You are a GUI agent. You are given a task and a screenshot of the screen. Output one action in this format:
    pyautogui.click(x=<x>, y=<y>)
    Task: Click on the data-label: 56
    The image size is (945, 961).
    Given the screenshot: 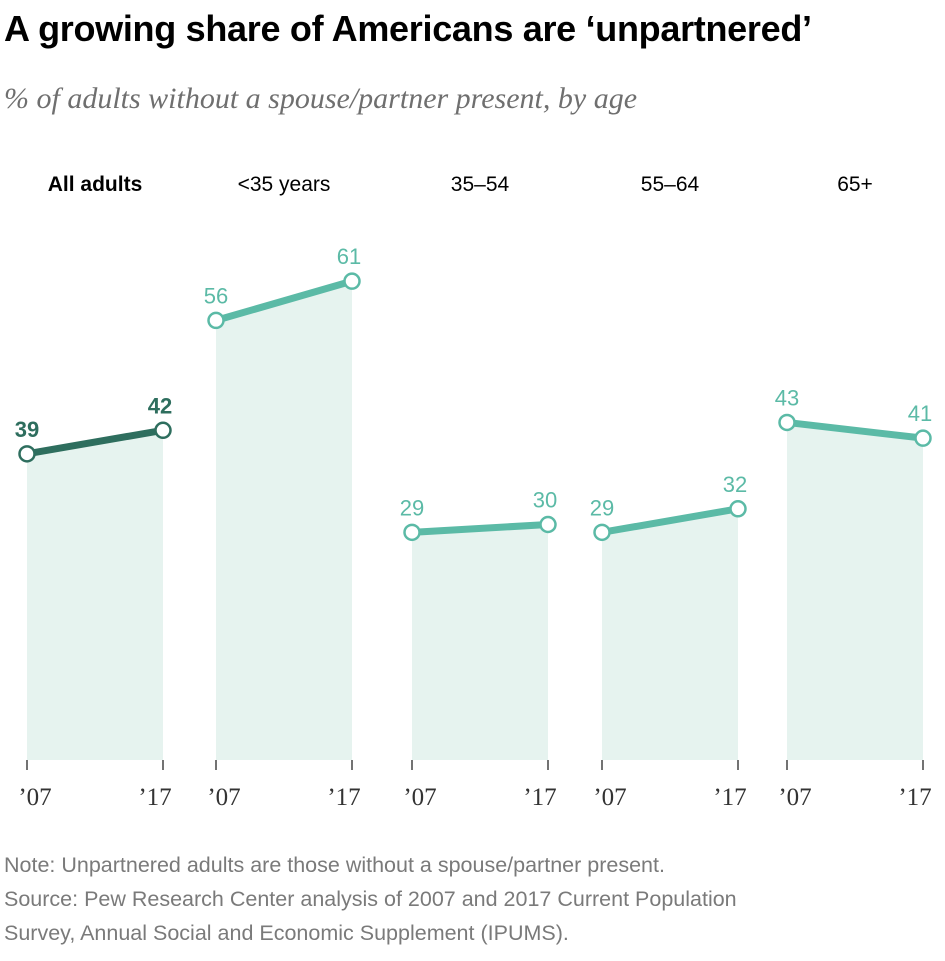 What is the action you would take?
    pyautogui.click(x=216, y=295)
    